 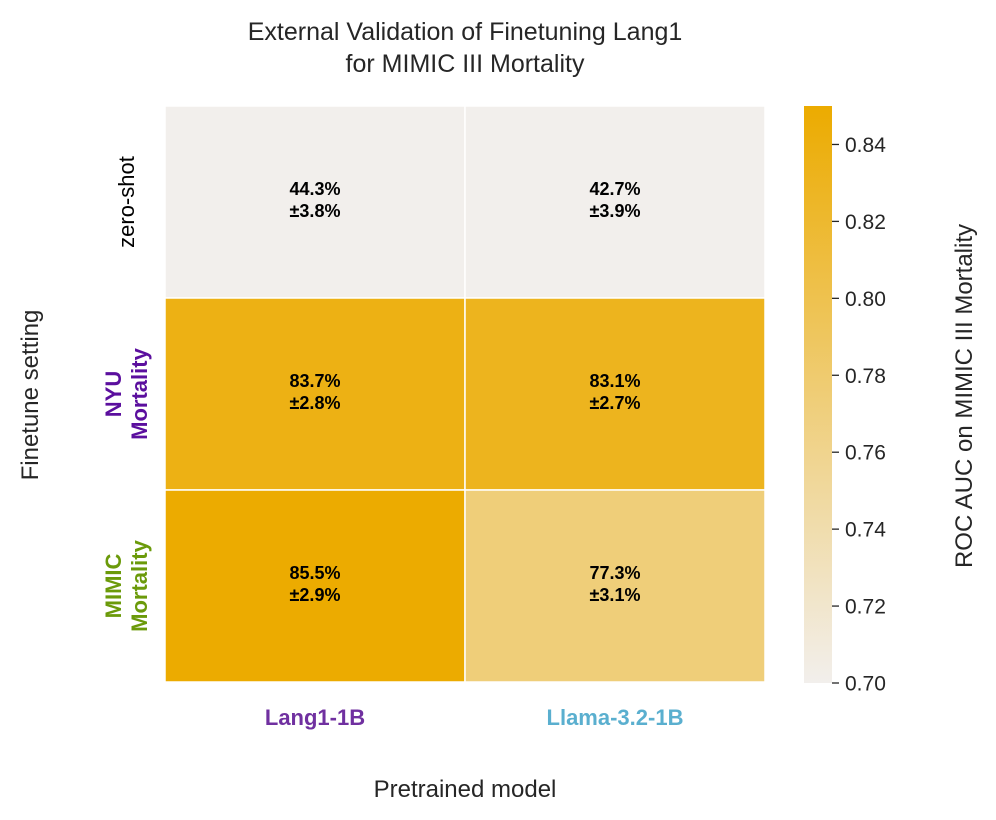 I want to click on cell-value-label: ±3.1%, so click(x=615, y=595).